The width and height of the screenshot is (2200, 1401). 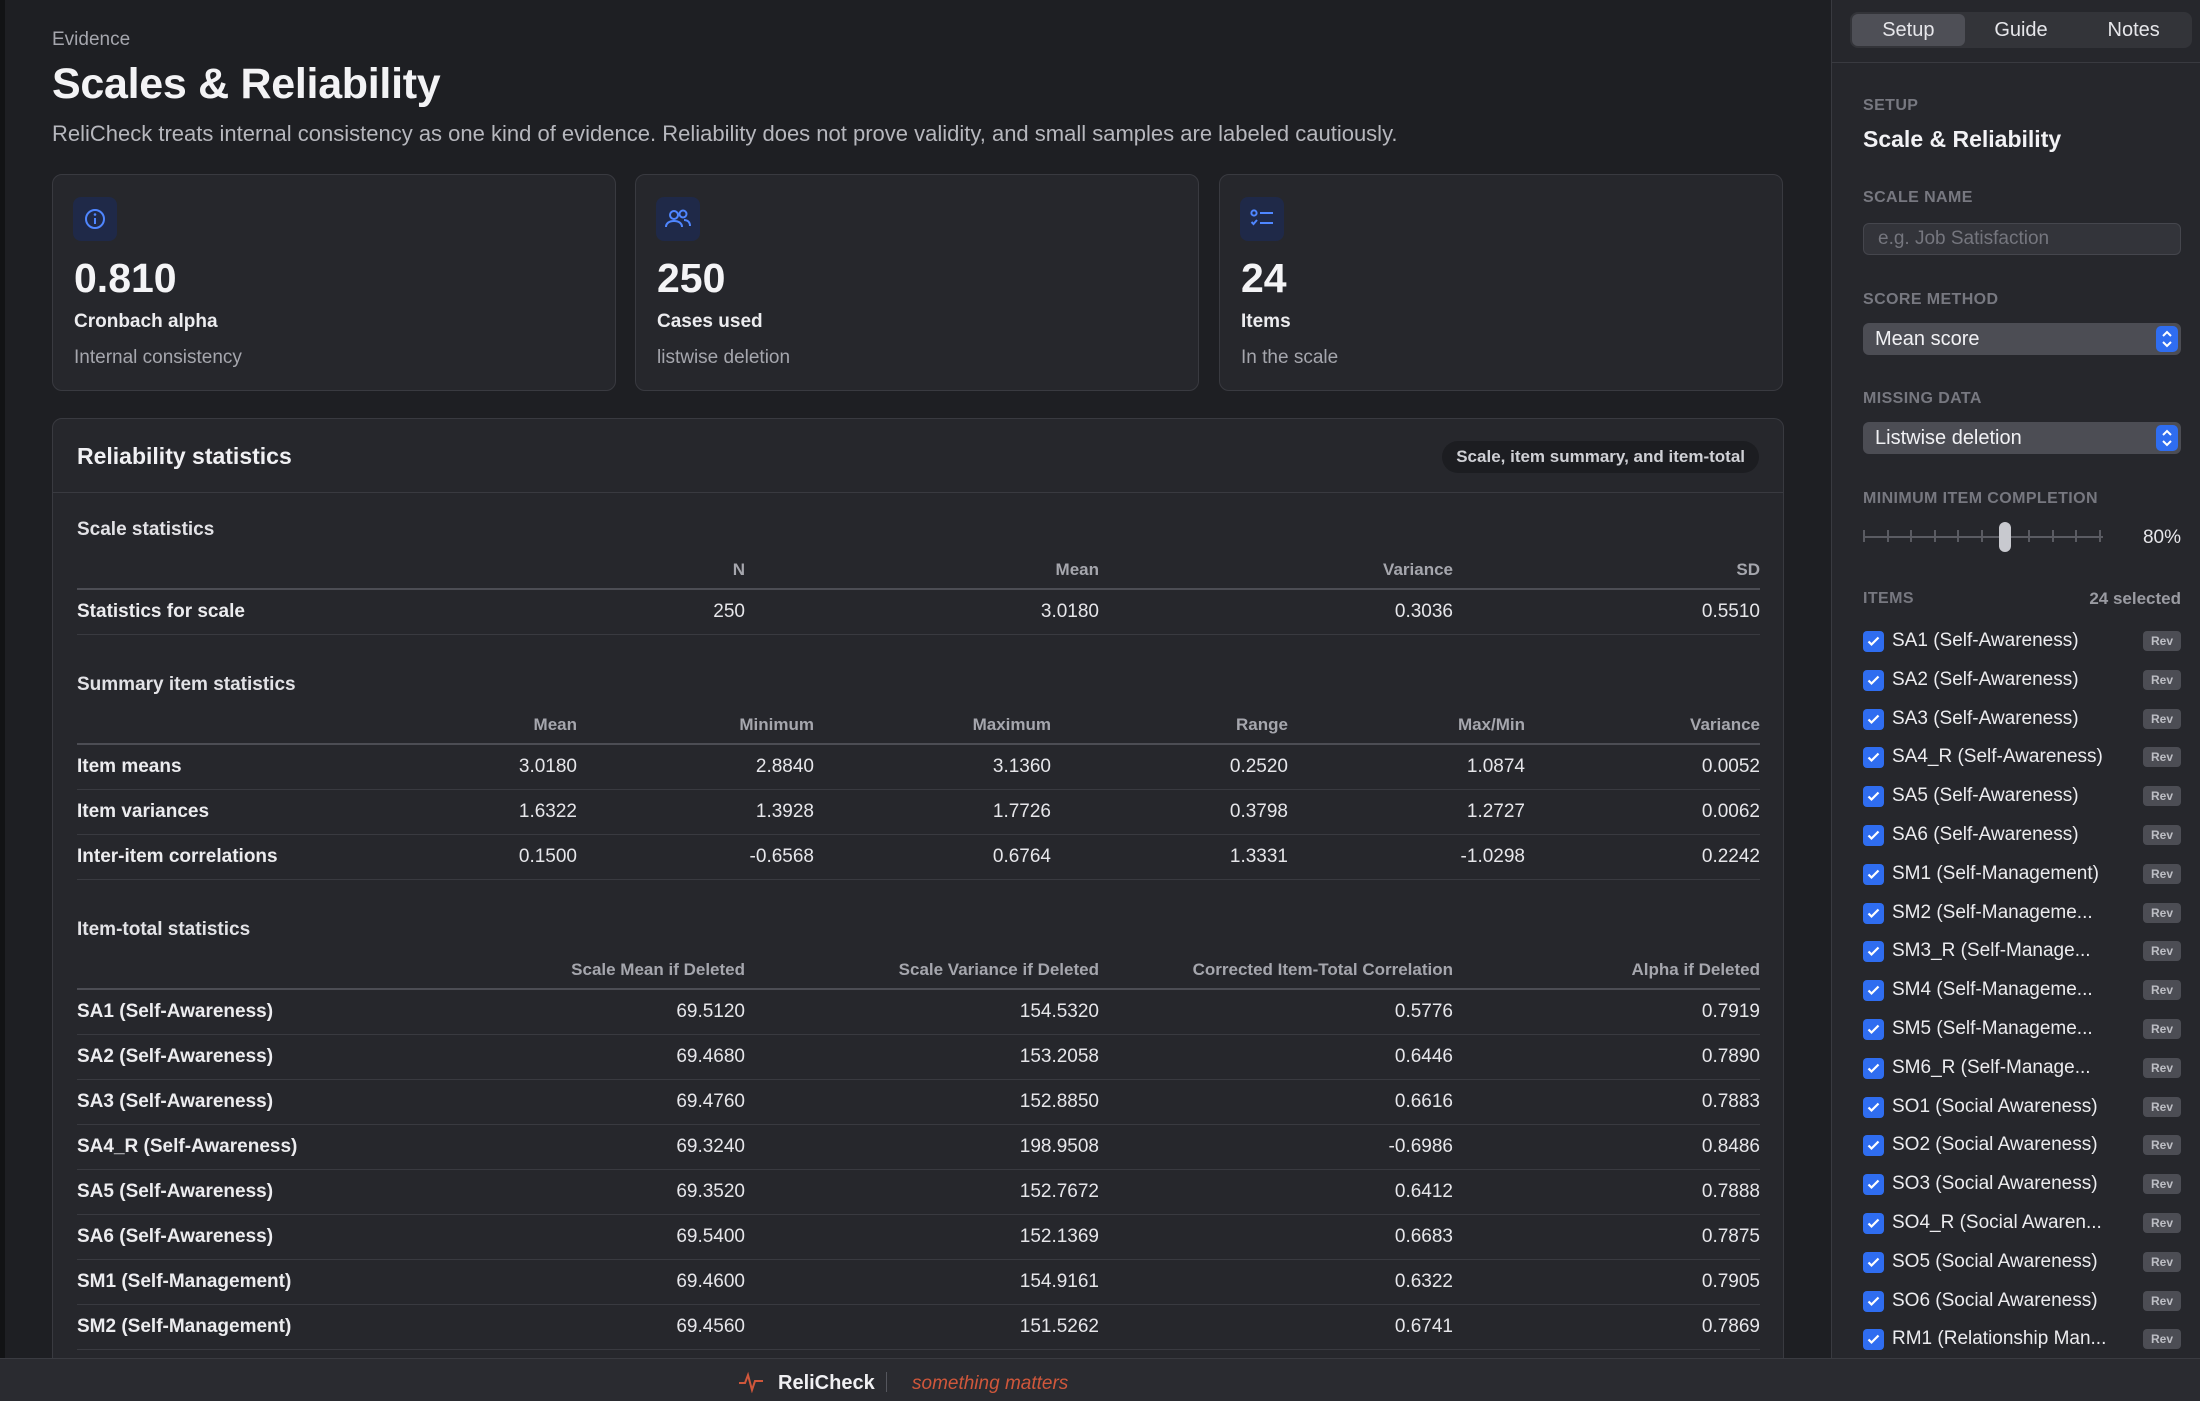 I want to click on table-cell: -1.0298, so click(x=1406, y=857).